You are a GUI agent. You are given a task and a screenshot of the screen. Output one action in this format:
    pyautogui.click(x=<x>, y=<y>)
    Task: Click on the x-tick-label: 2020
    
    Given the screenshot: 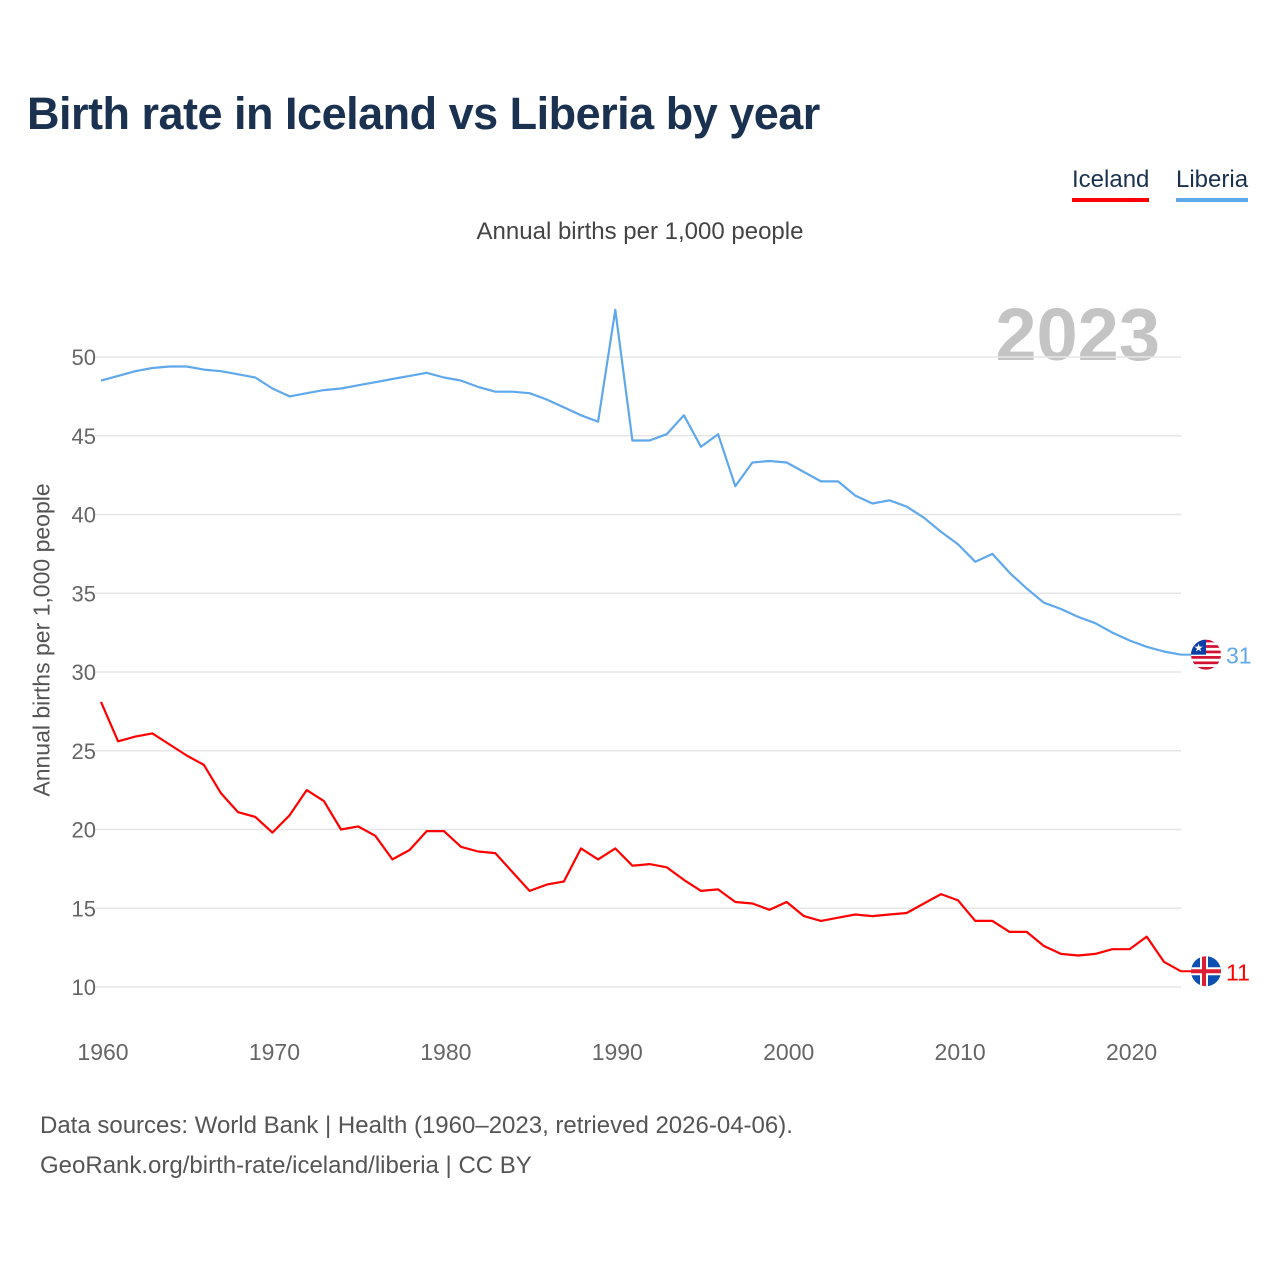 What is the action you would take?
    pyautogui.click(x=1131, y=1052)
    